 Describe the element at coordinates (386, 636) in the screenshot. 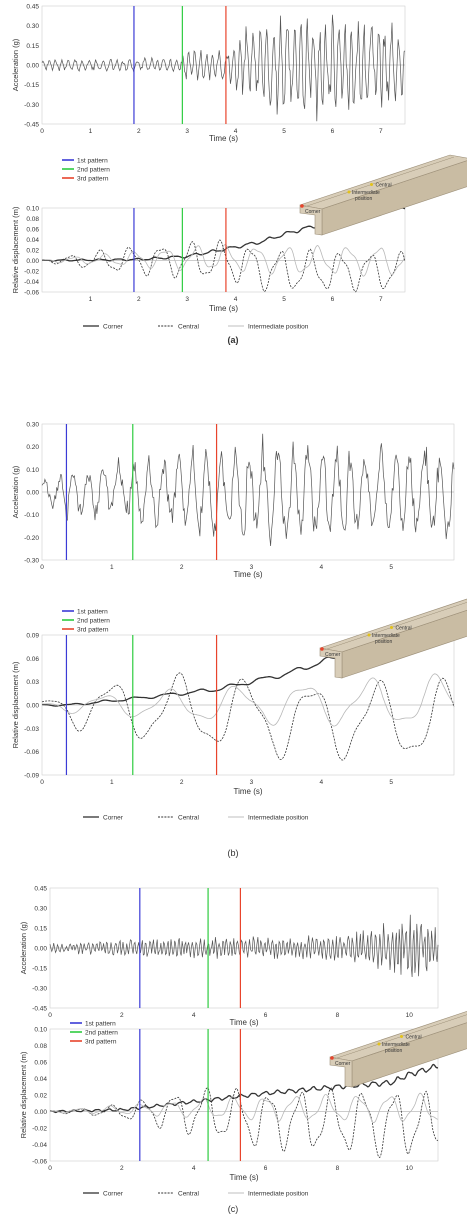

I see `beam-label-intermediate: Intermediate` at that location.